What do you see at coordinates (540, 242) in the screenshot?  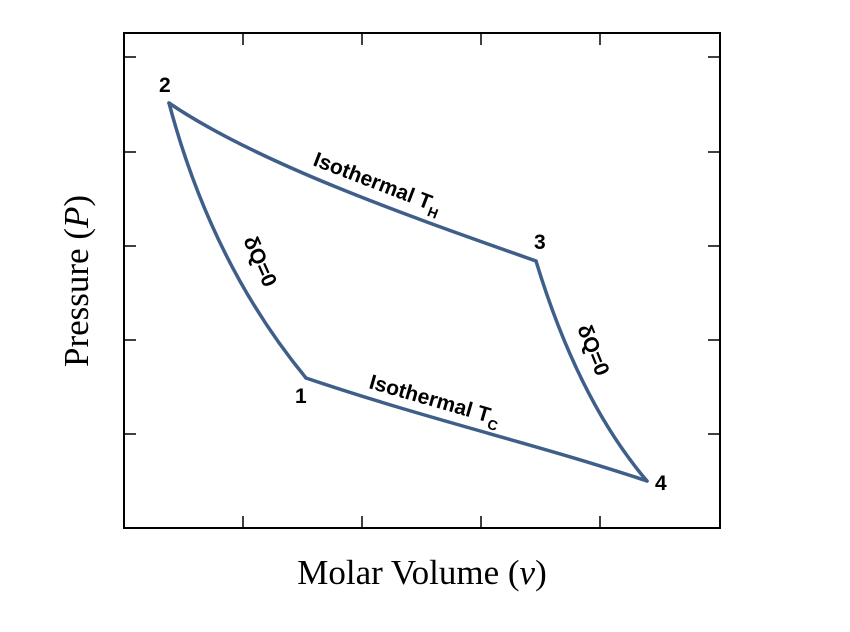 I see `point-3-label: 3` at bounding box center [540, 242].